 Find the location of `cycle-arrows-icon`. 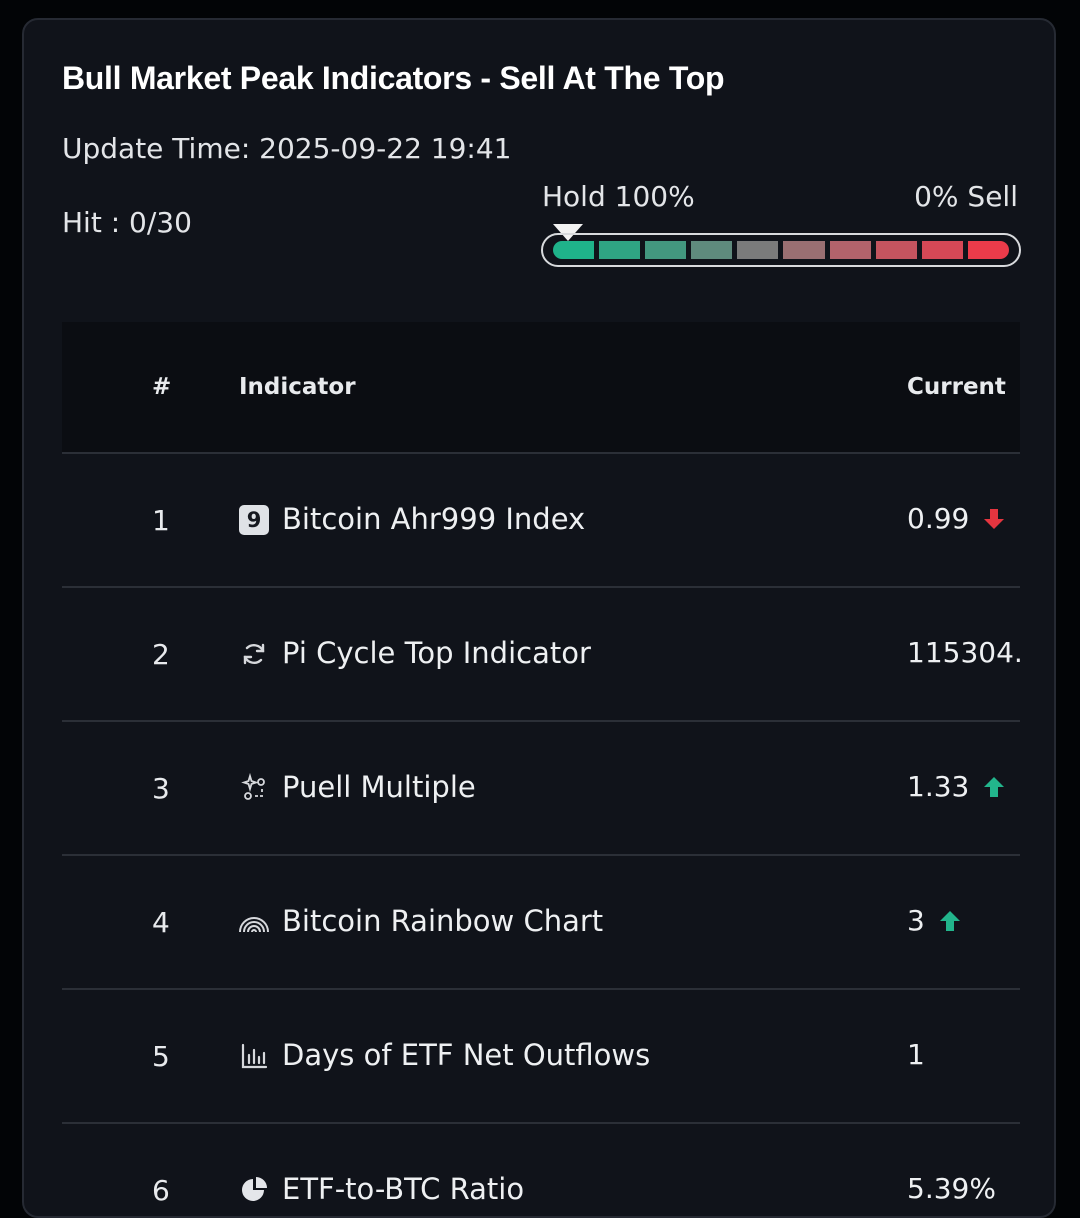

cycle-arrows-icon is located at coordinates (254, 654).